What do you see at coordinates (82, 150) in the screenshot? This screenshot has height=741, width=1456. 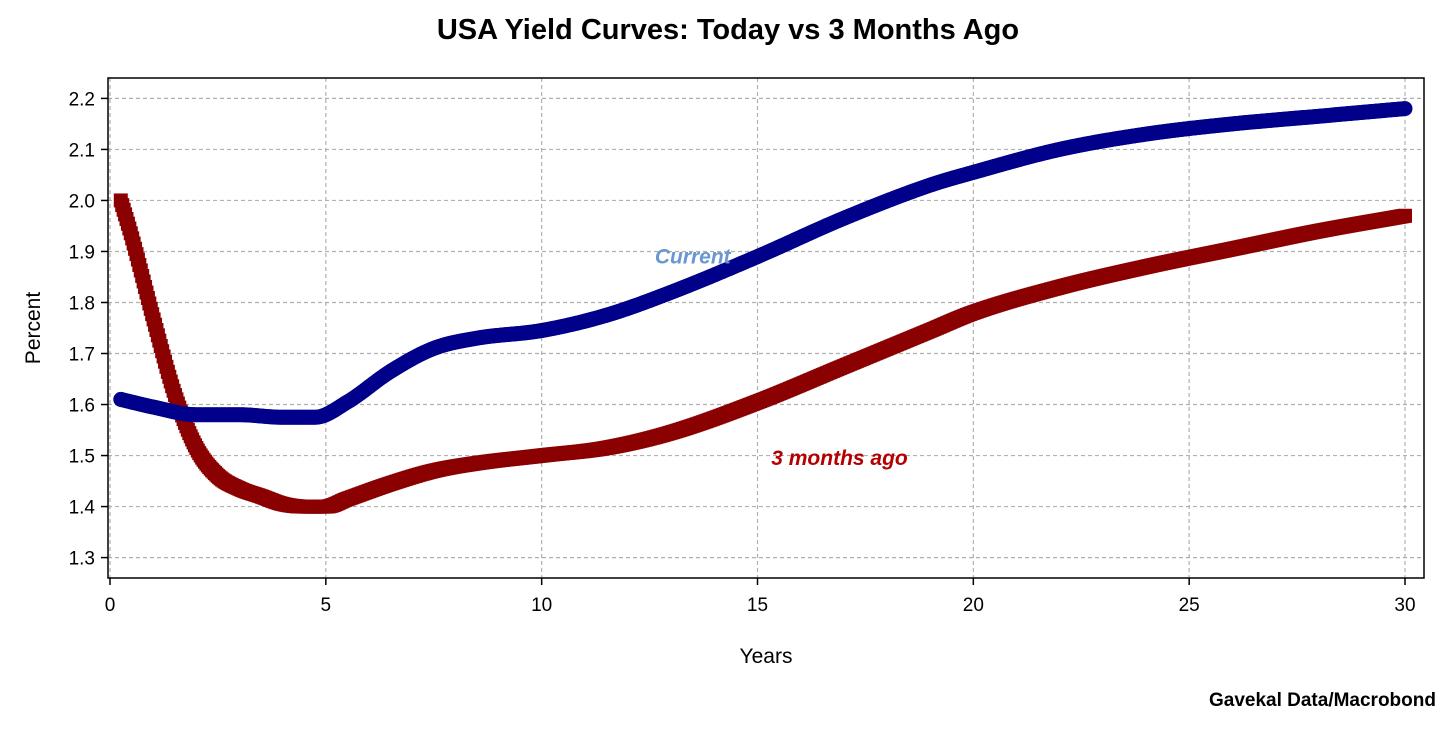 I see `y-tick-label: 2.1` at bounding box center [82, 150].